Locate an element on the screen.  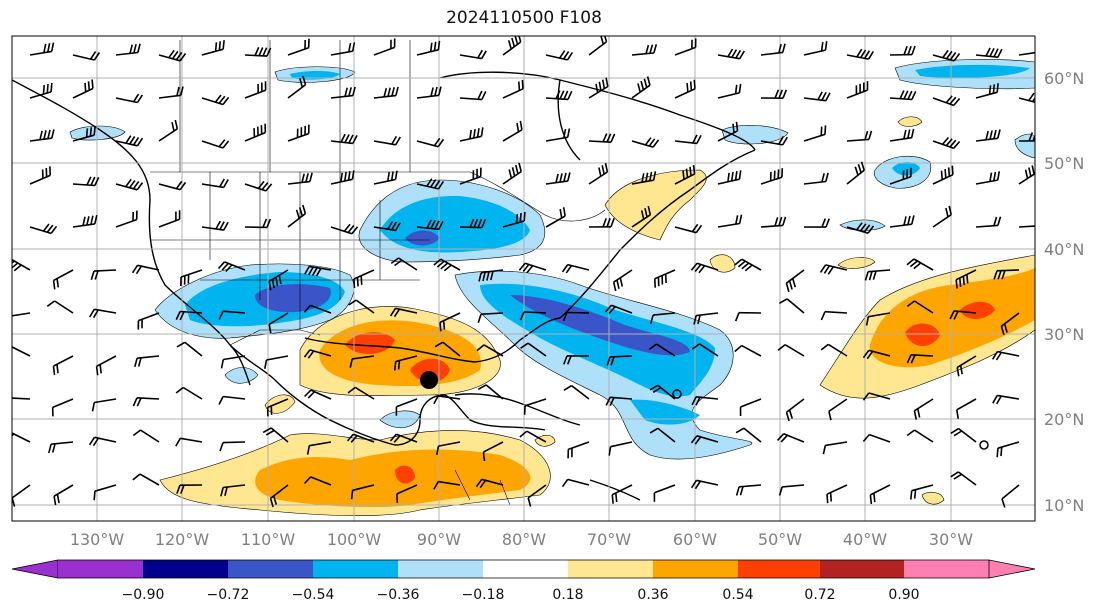
latitude-labels: 60°N 50°N 40°N 30°N 20°N 10°N is located at coordinates (1064, 292).